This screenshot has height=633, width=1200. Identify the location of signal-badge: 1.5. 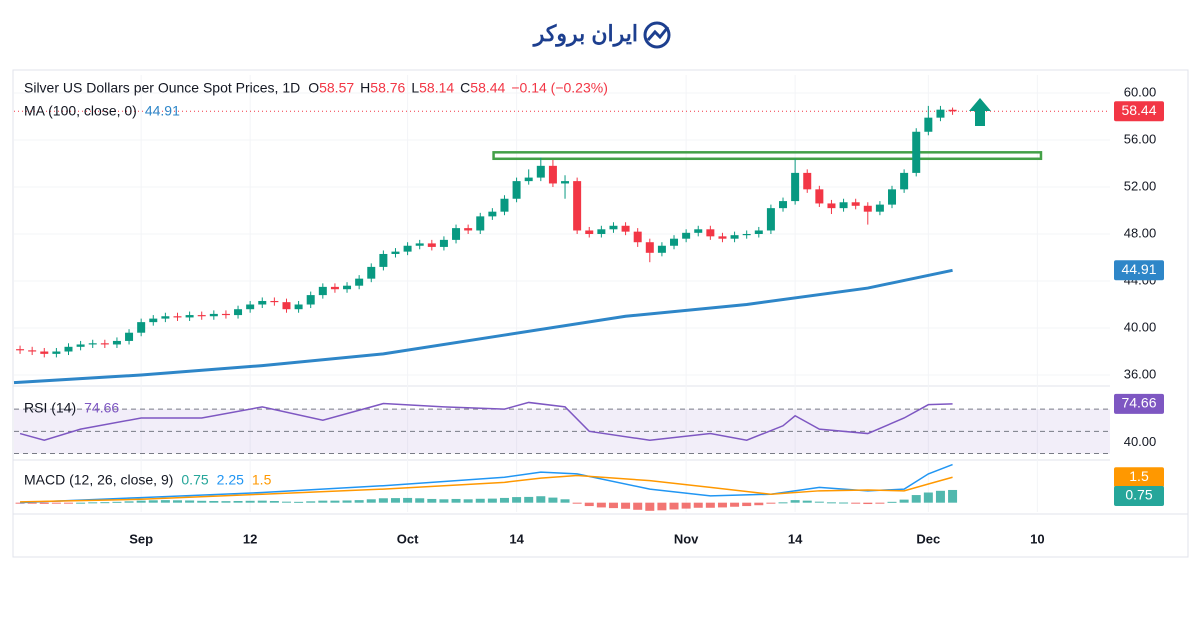
(1139, 476).